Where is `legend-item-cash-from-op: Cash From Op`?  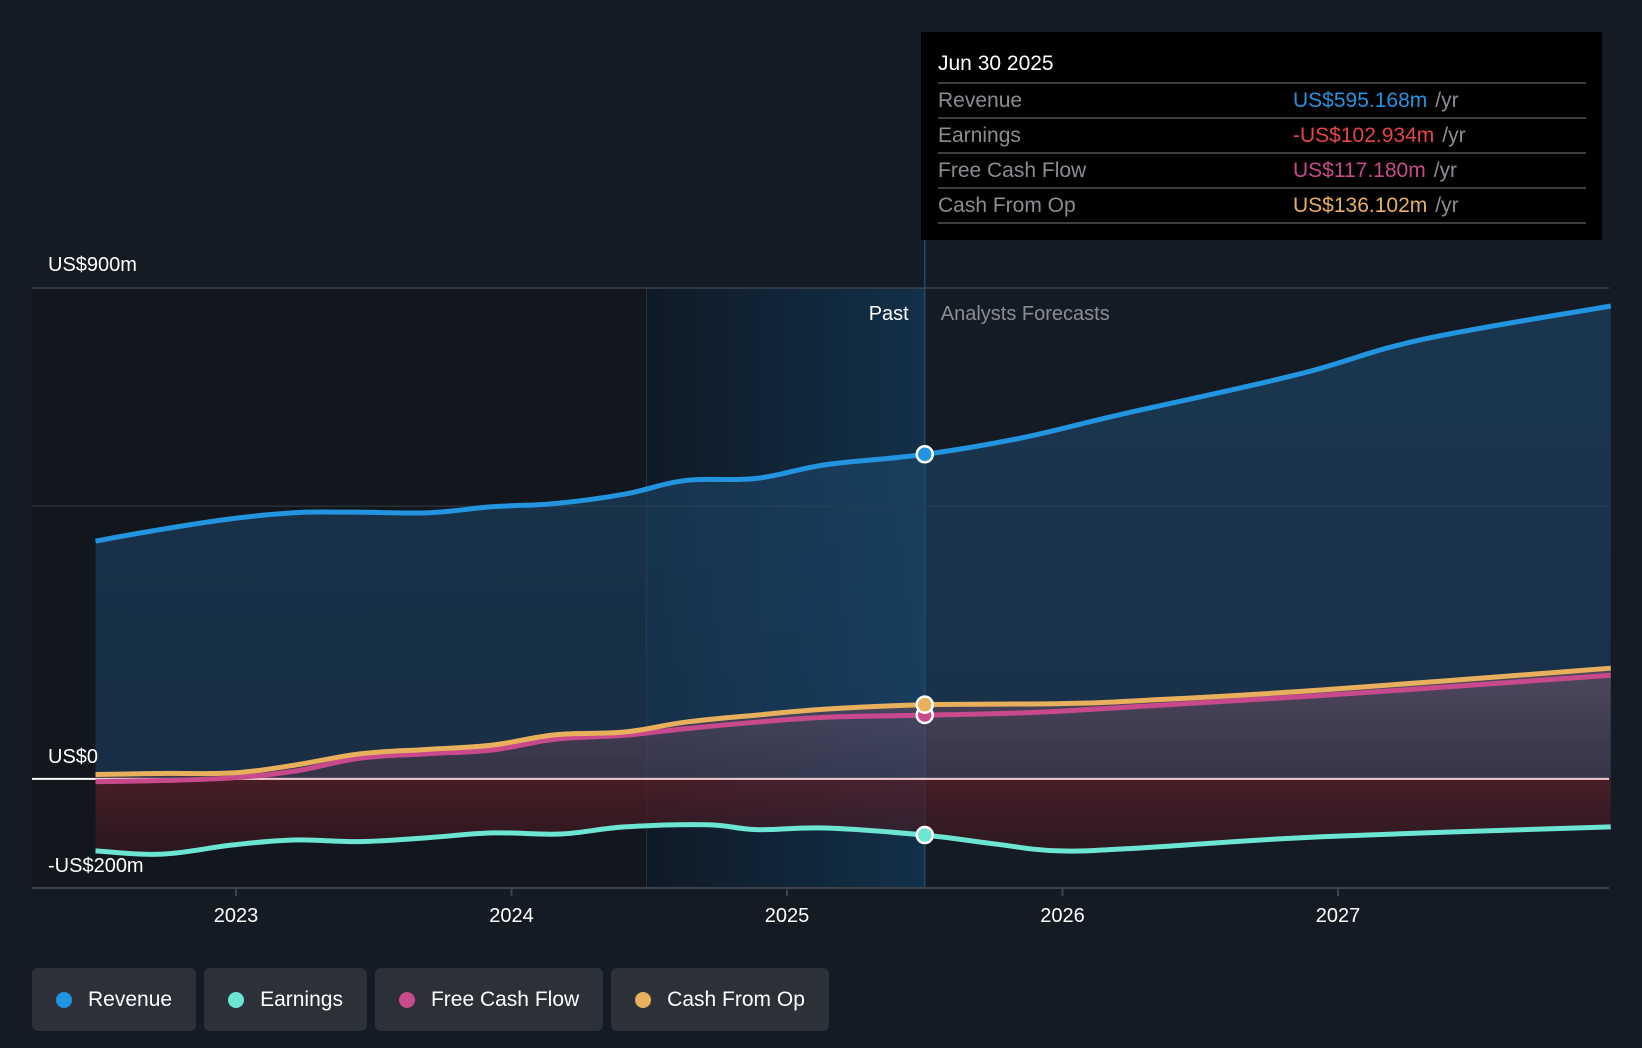
legend-item-cash-from-op: Cash From Op is located at coordinates (720, 999).